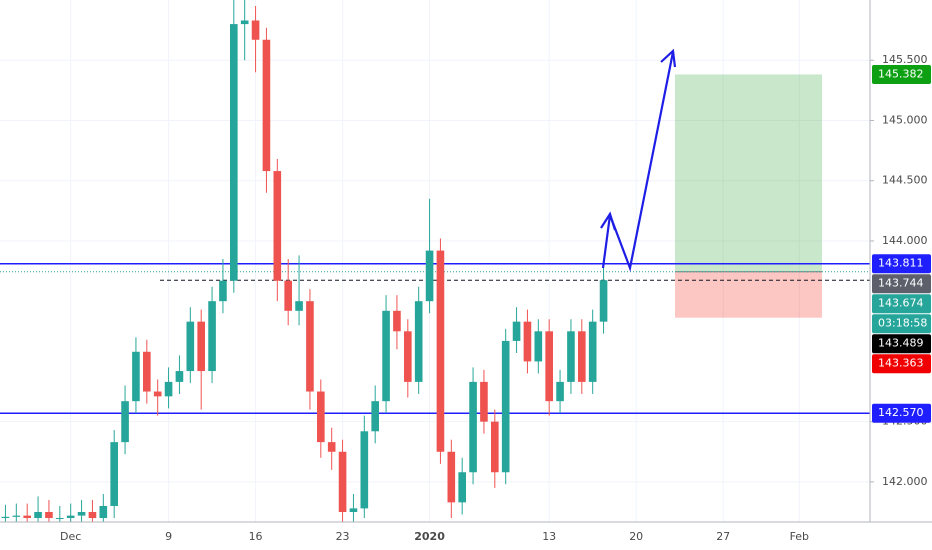 This screenshot has height=550, width=932. Describe the element at coordinates (799, 536) in the screenshot. I see `x-tick-label: Feb` at that location.